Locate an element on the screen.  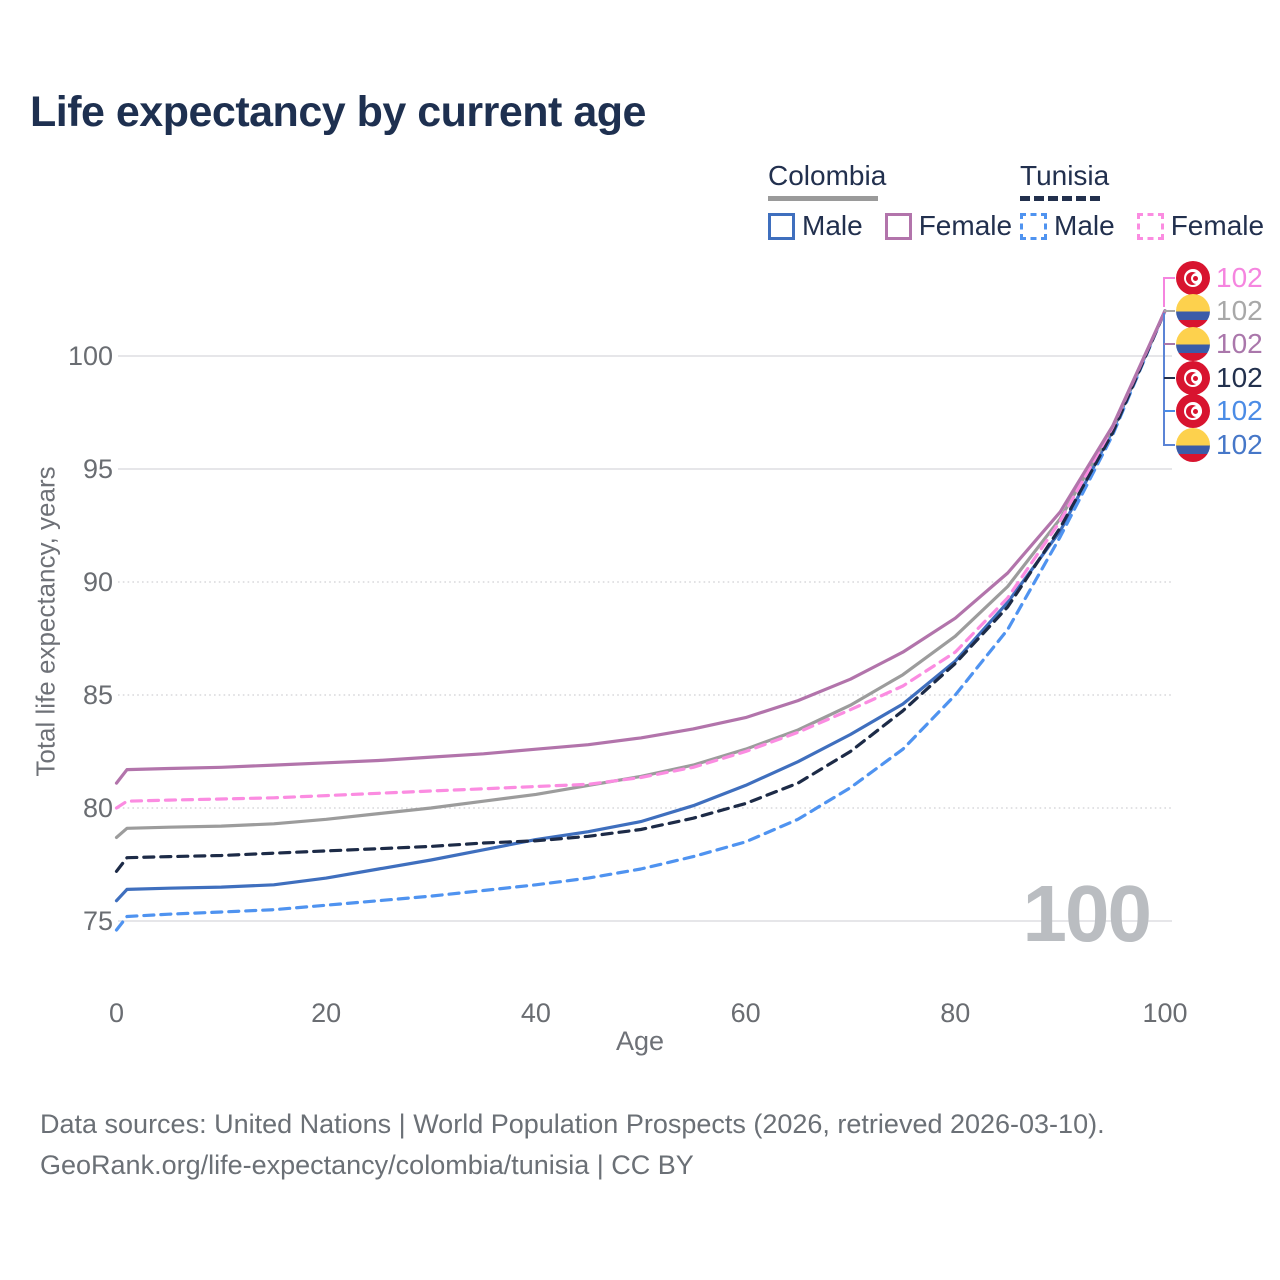
y-tick-label-90: 90 is located at coordinates (97, 582).